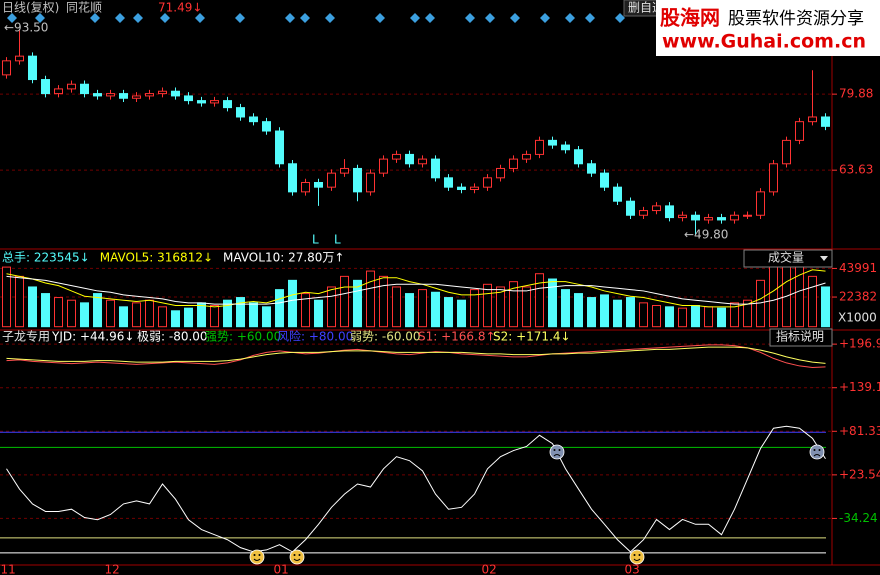 The width and height of the screenshot is (880, 575). What do you see at coordinates (243, 337) in the screenshot?
I see `level-label: 强势: +60.00` at bounding box center [243, 337].